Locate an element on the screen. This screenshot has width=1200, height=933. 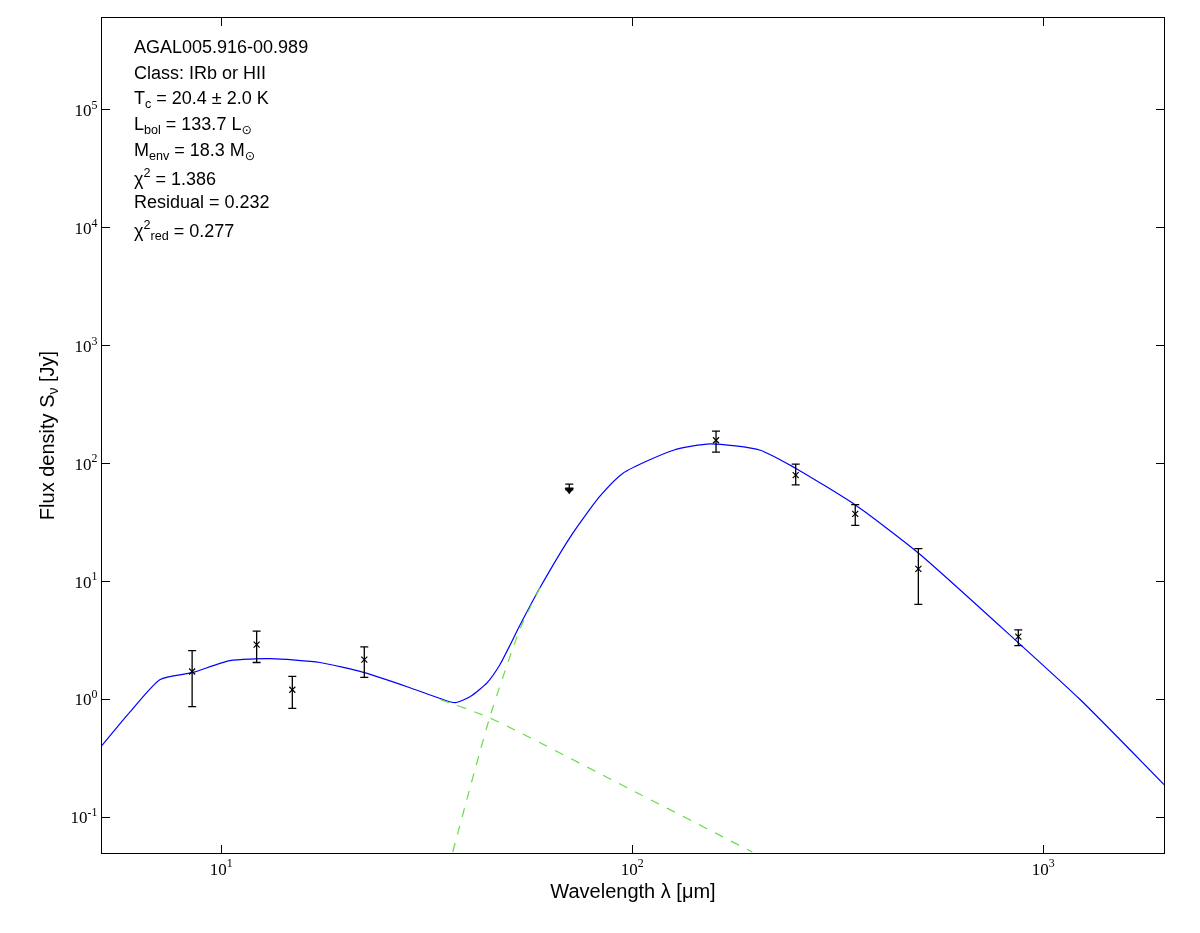
y-tick-label: 10$^{0}$ is located at coordinates (86, 698).